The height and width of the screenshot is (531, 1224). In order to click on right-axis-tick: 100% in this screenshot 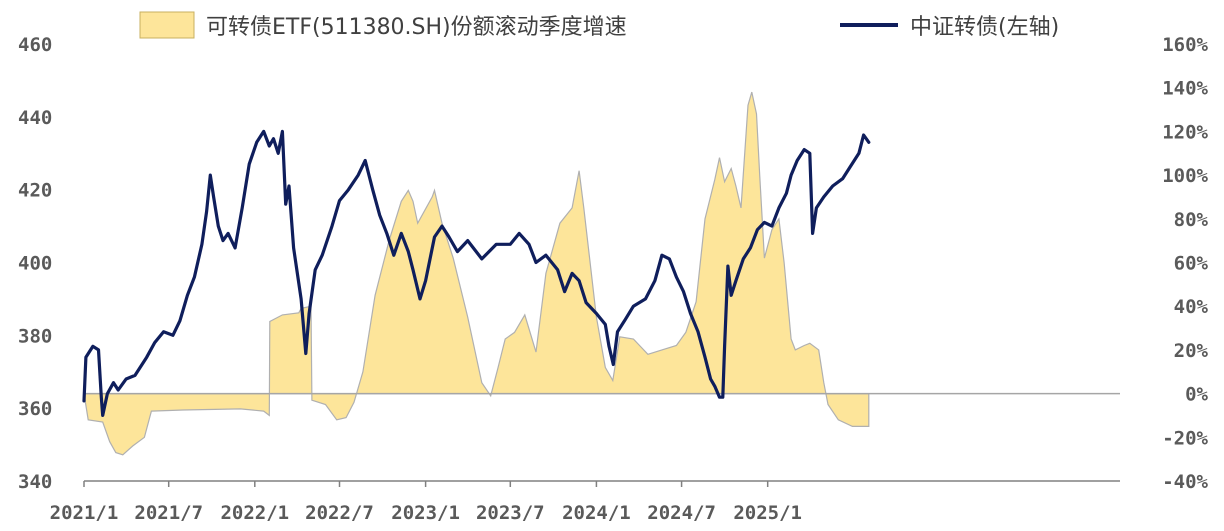, I will do `click(1185, 176)`.